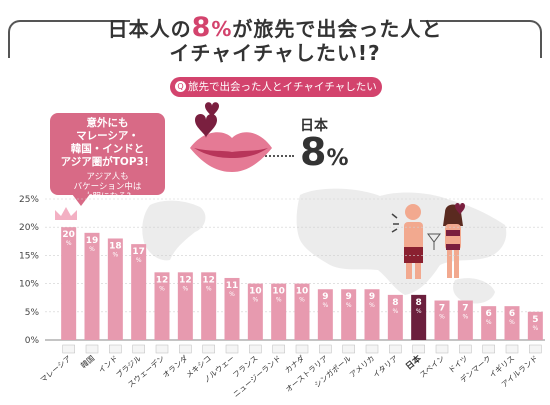  I want to click on title-number: 8, so click(201, 27).